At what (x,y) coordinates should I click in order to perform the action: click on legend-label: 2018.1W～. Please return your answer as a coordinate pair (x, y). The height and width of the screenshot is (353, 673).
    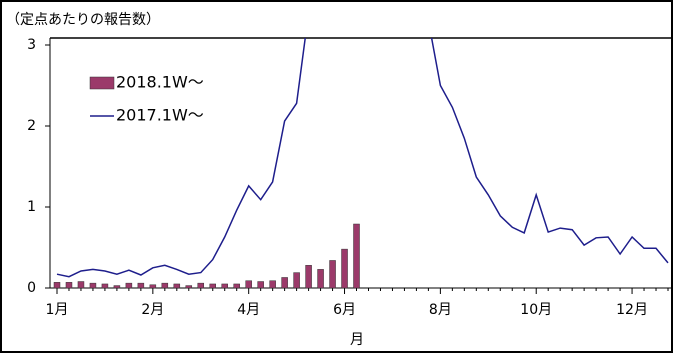
    Looking at the image, I should click on (160, 82).